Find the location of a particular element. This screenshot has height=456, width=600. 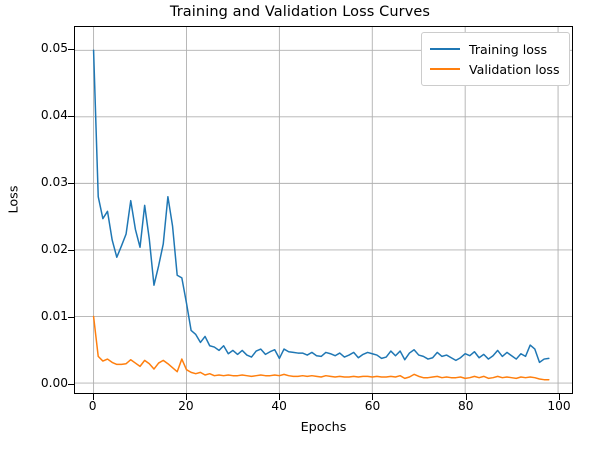

legend-label-training-loss: Training loss is located at coordinates (508, 49).